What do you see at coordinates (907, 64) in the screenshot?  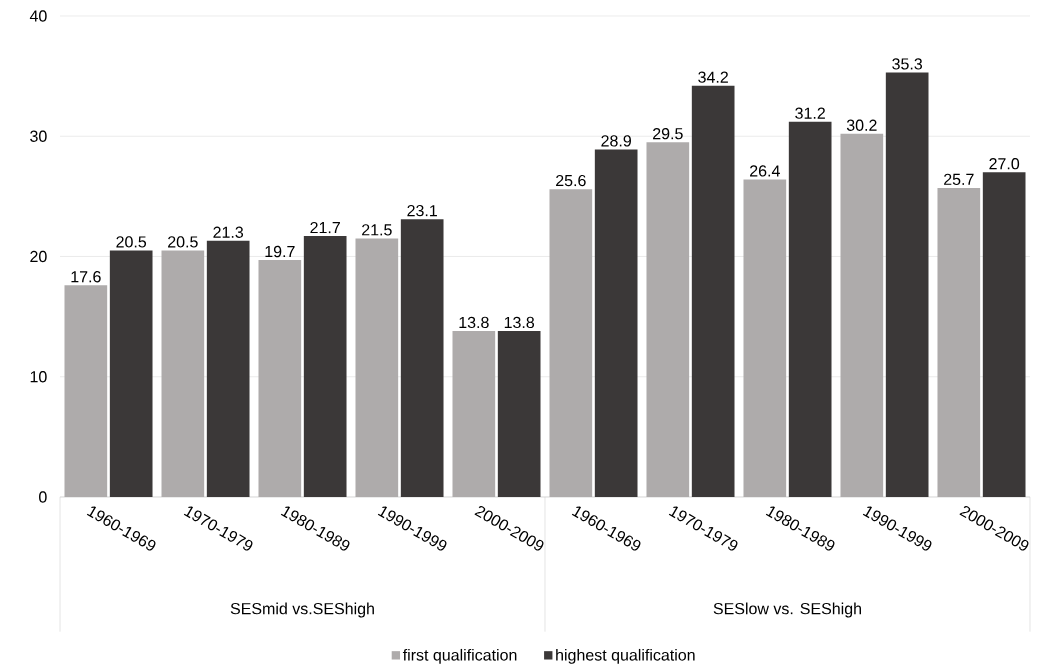 I see `data-label: 35.3` at bounding box center [907, 64].